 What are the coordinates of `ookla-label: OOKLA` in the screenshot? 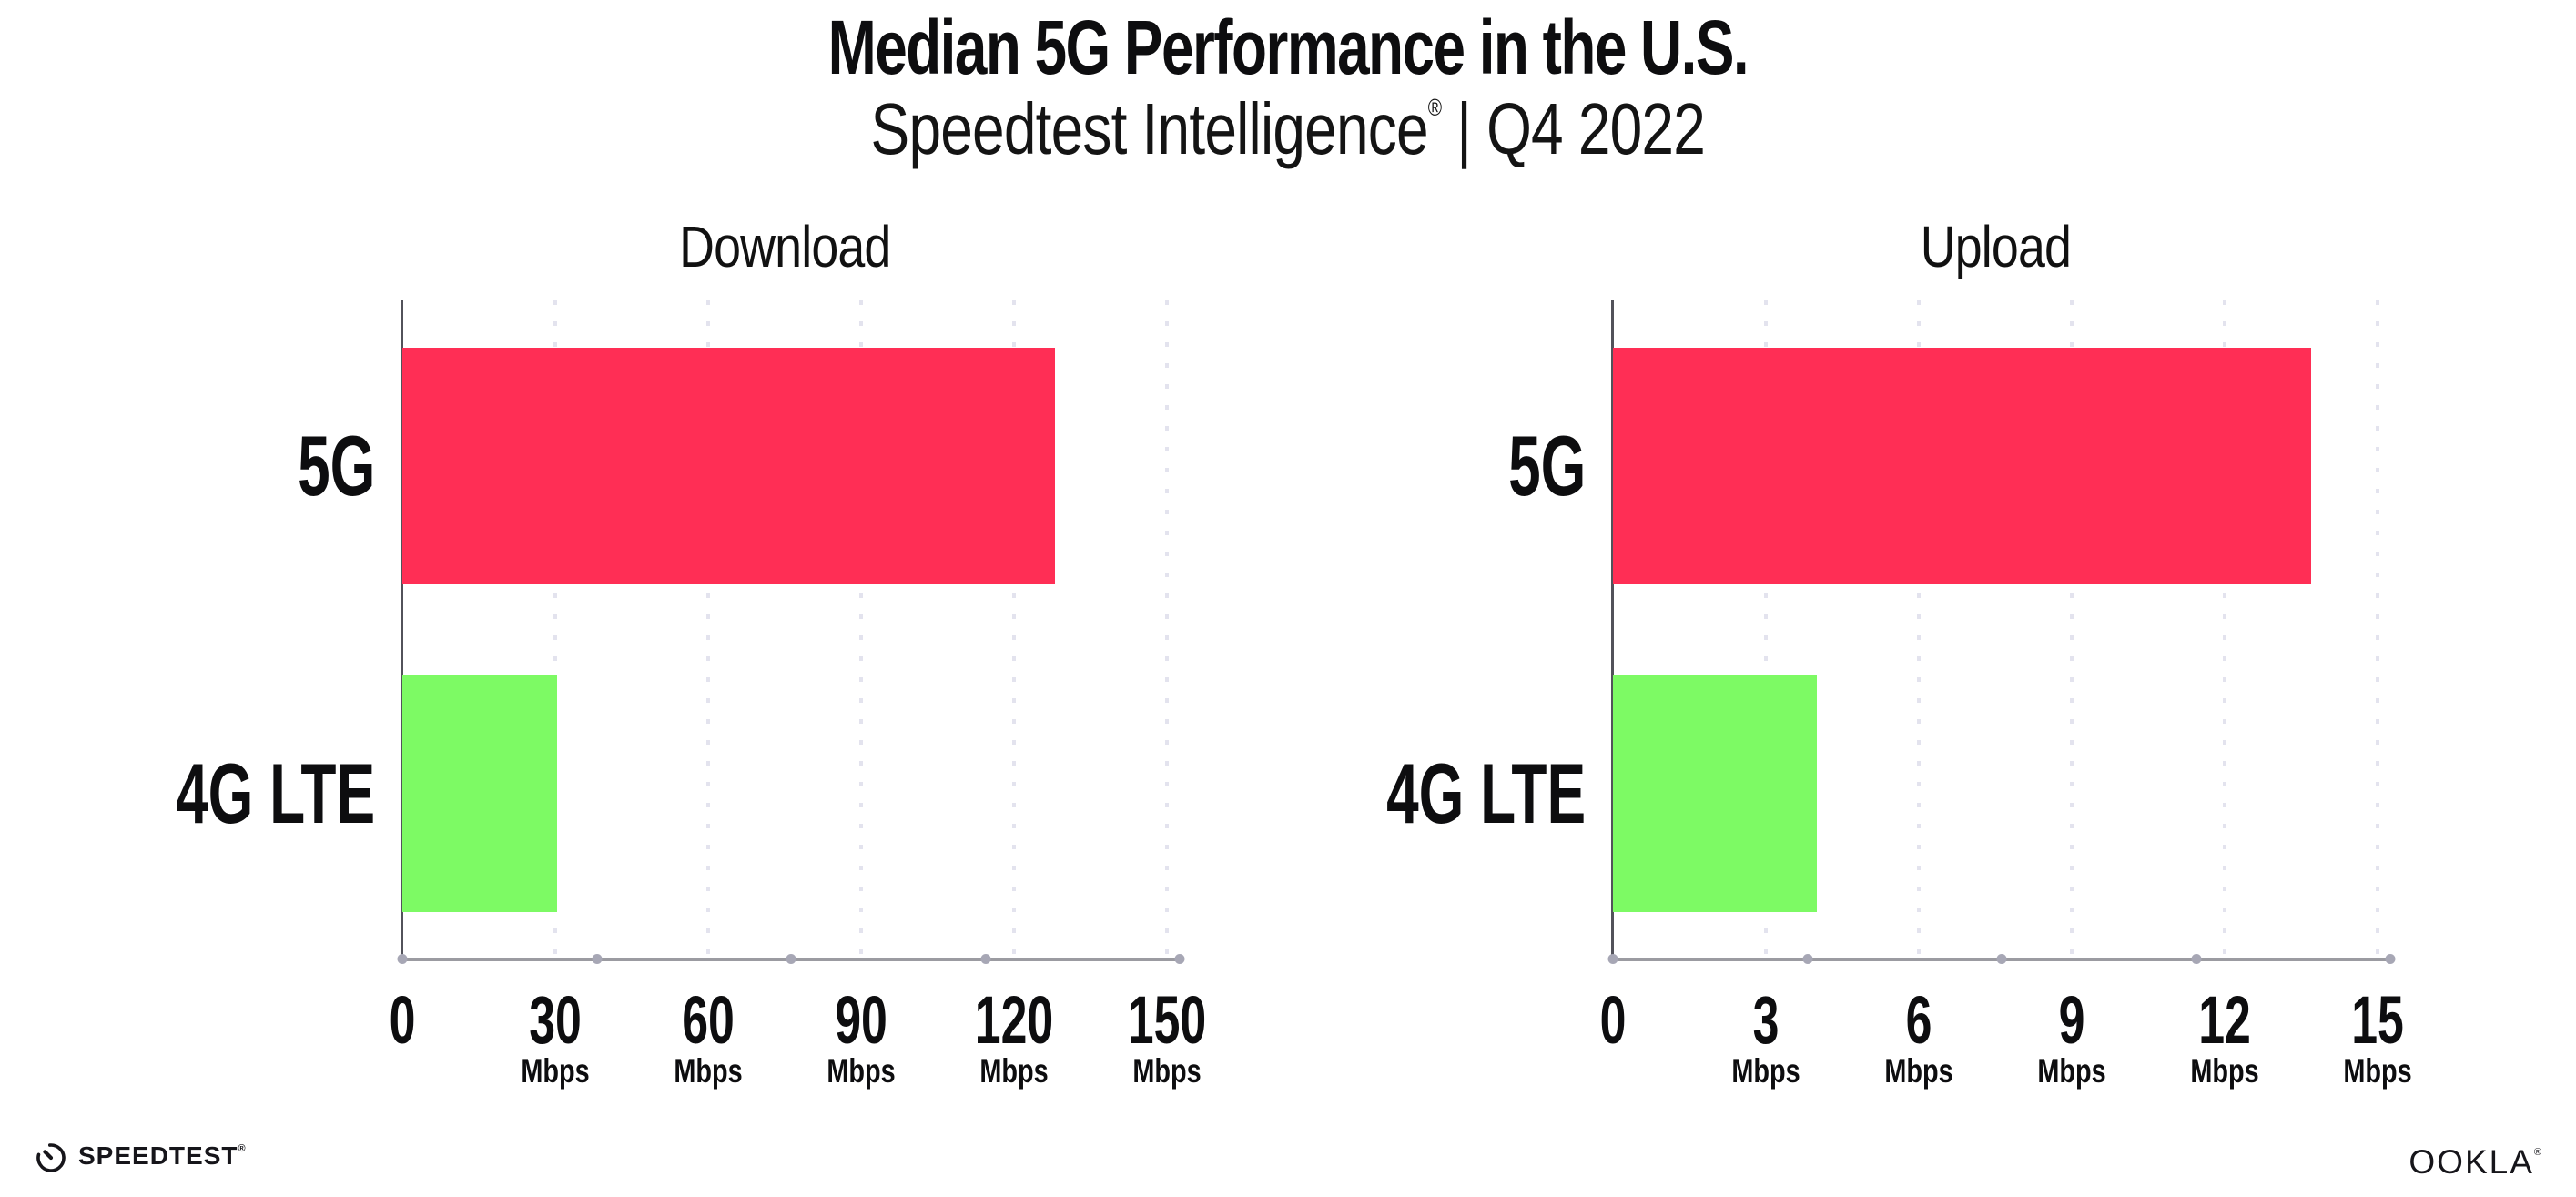 It's located at (2471, 1162).